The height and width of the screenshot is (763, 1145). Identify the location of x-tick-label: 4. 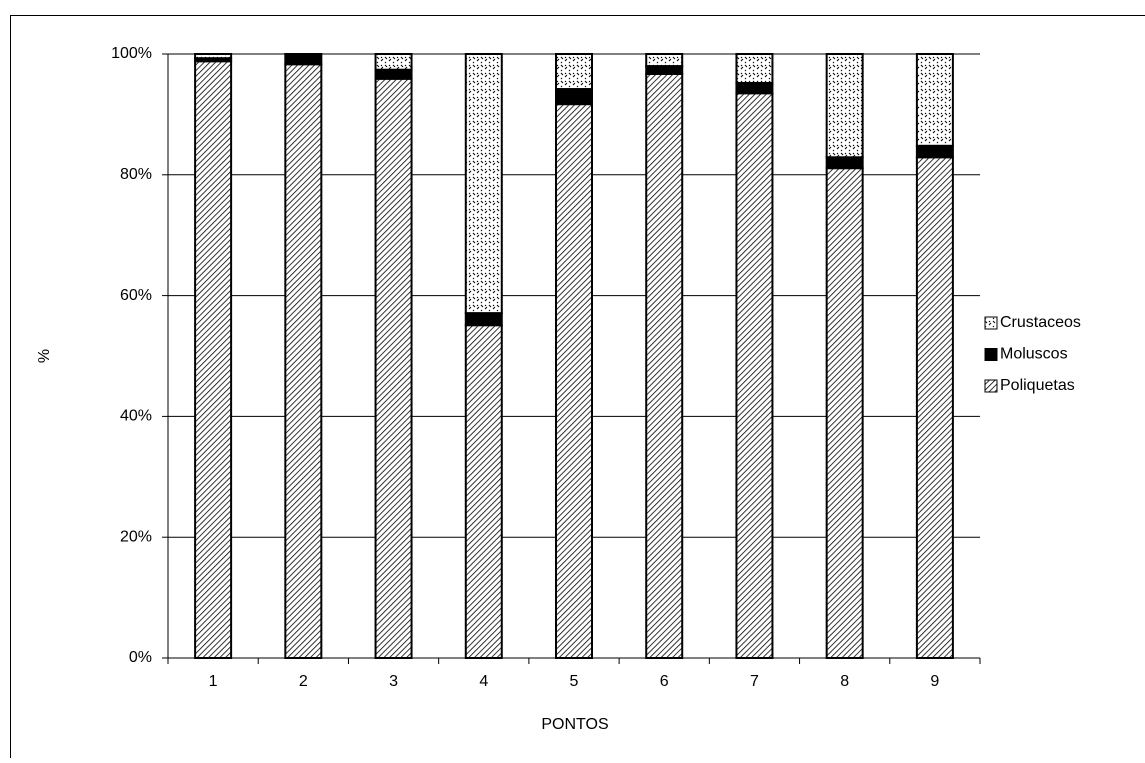
(483, 681).